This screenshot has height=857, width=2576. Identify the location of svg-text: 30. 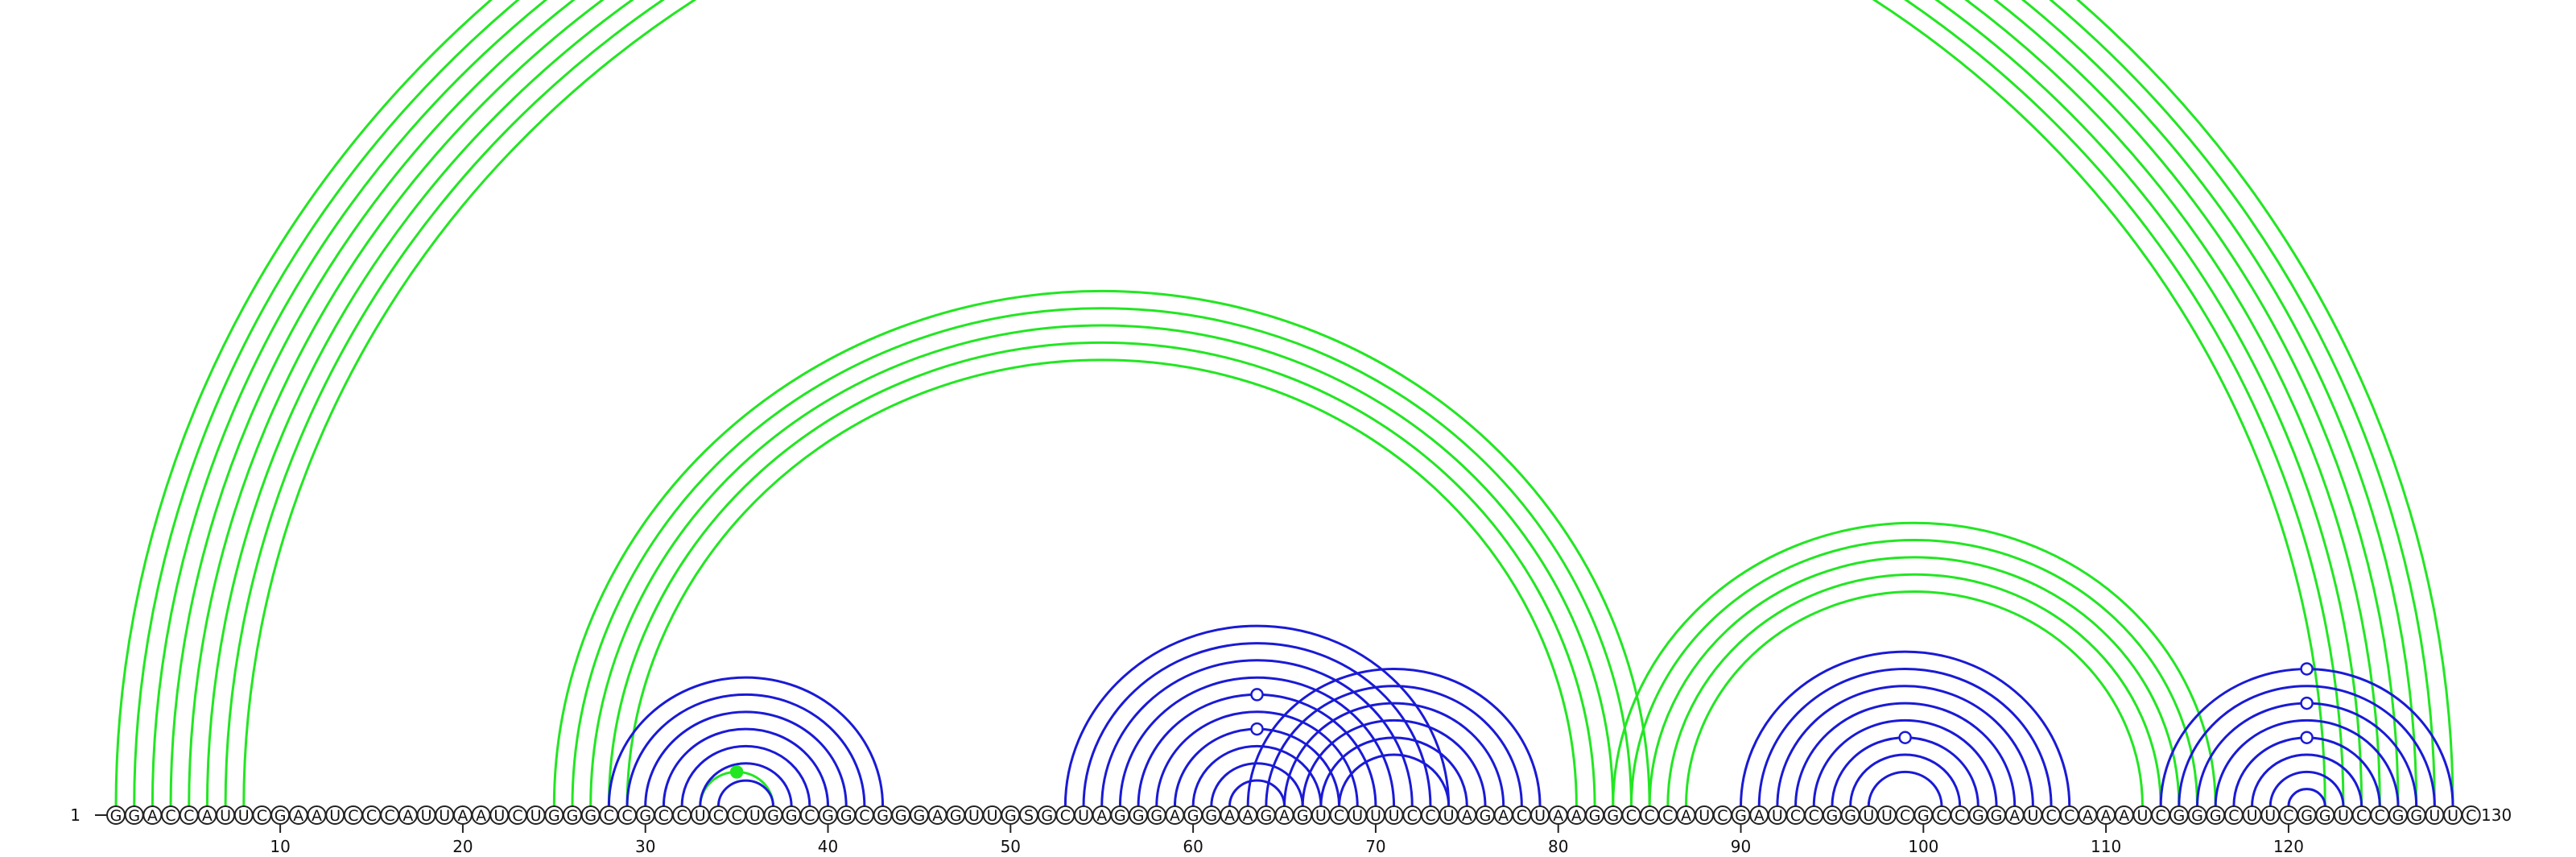
(645, 846).